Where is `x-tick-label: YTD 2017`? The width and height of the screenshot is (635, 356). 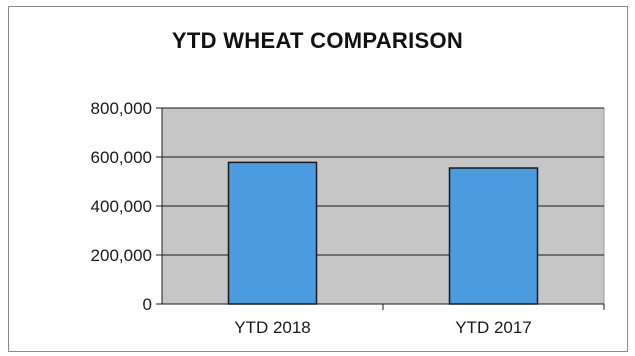 x-tick-label: YTD 2017 is located at coordinates (493, 327).